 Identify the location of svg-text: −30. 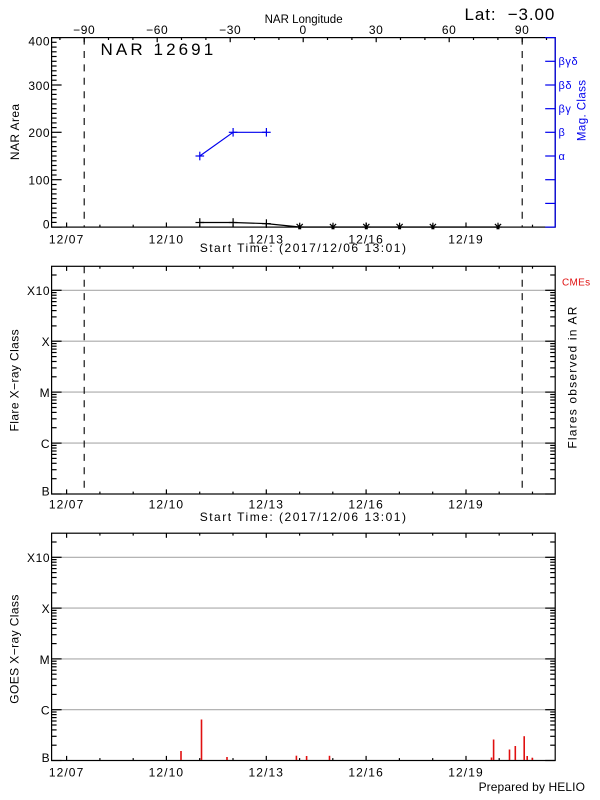
(230, 30).